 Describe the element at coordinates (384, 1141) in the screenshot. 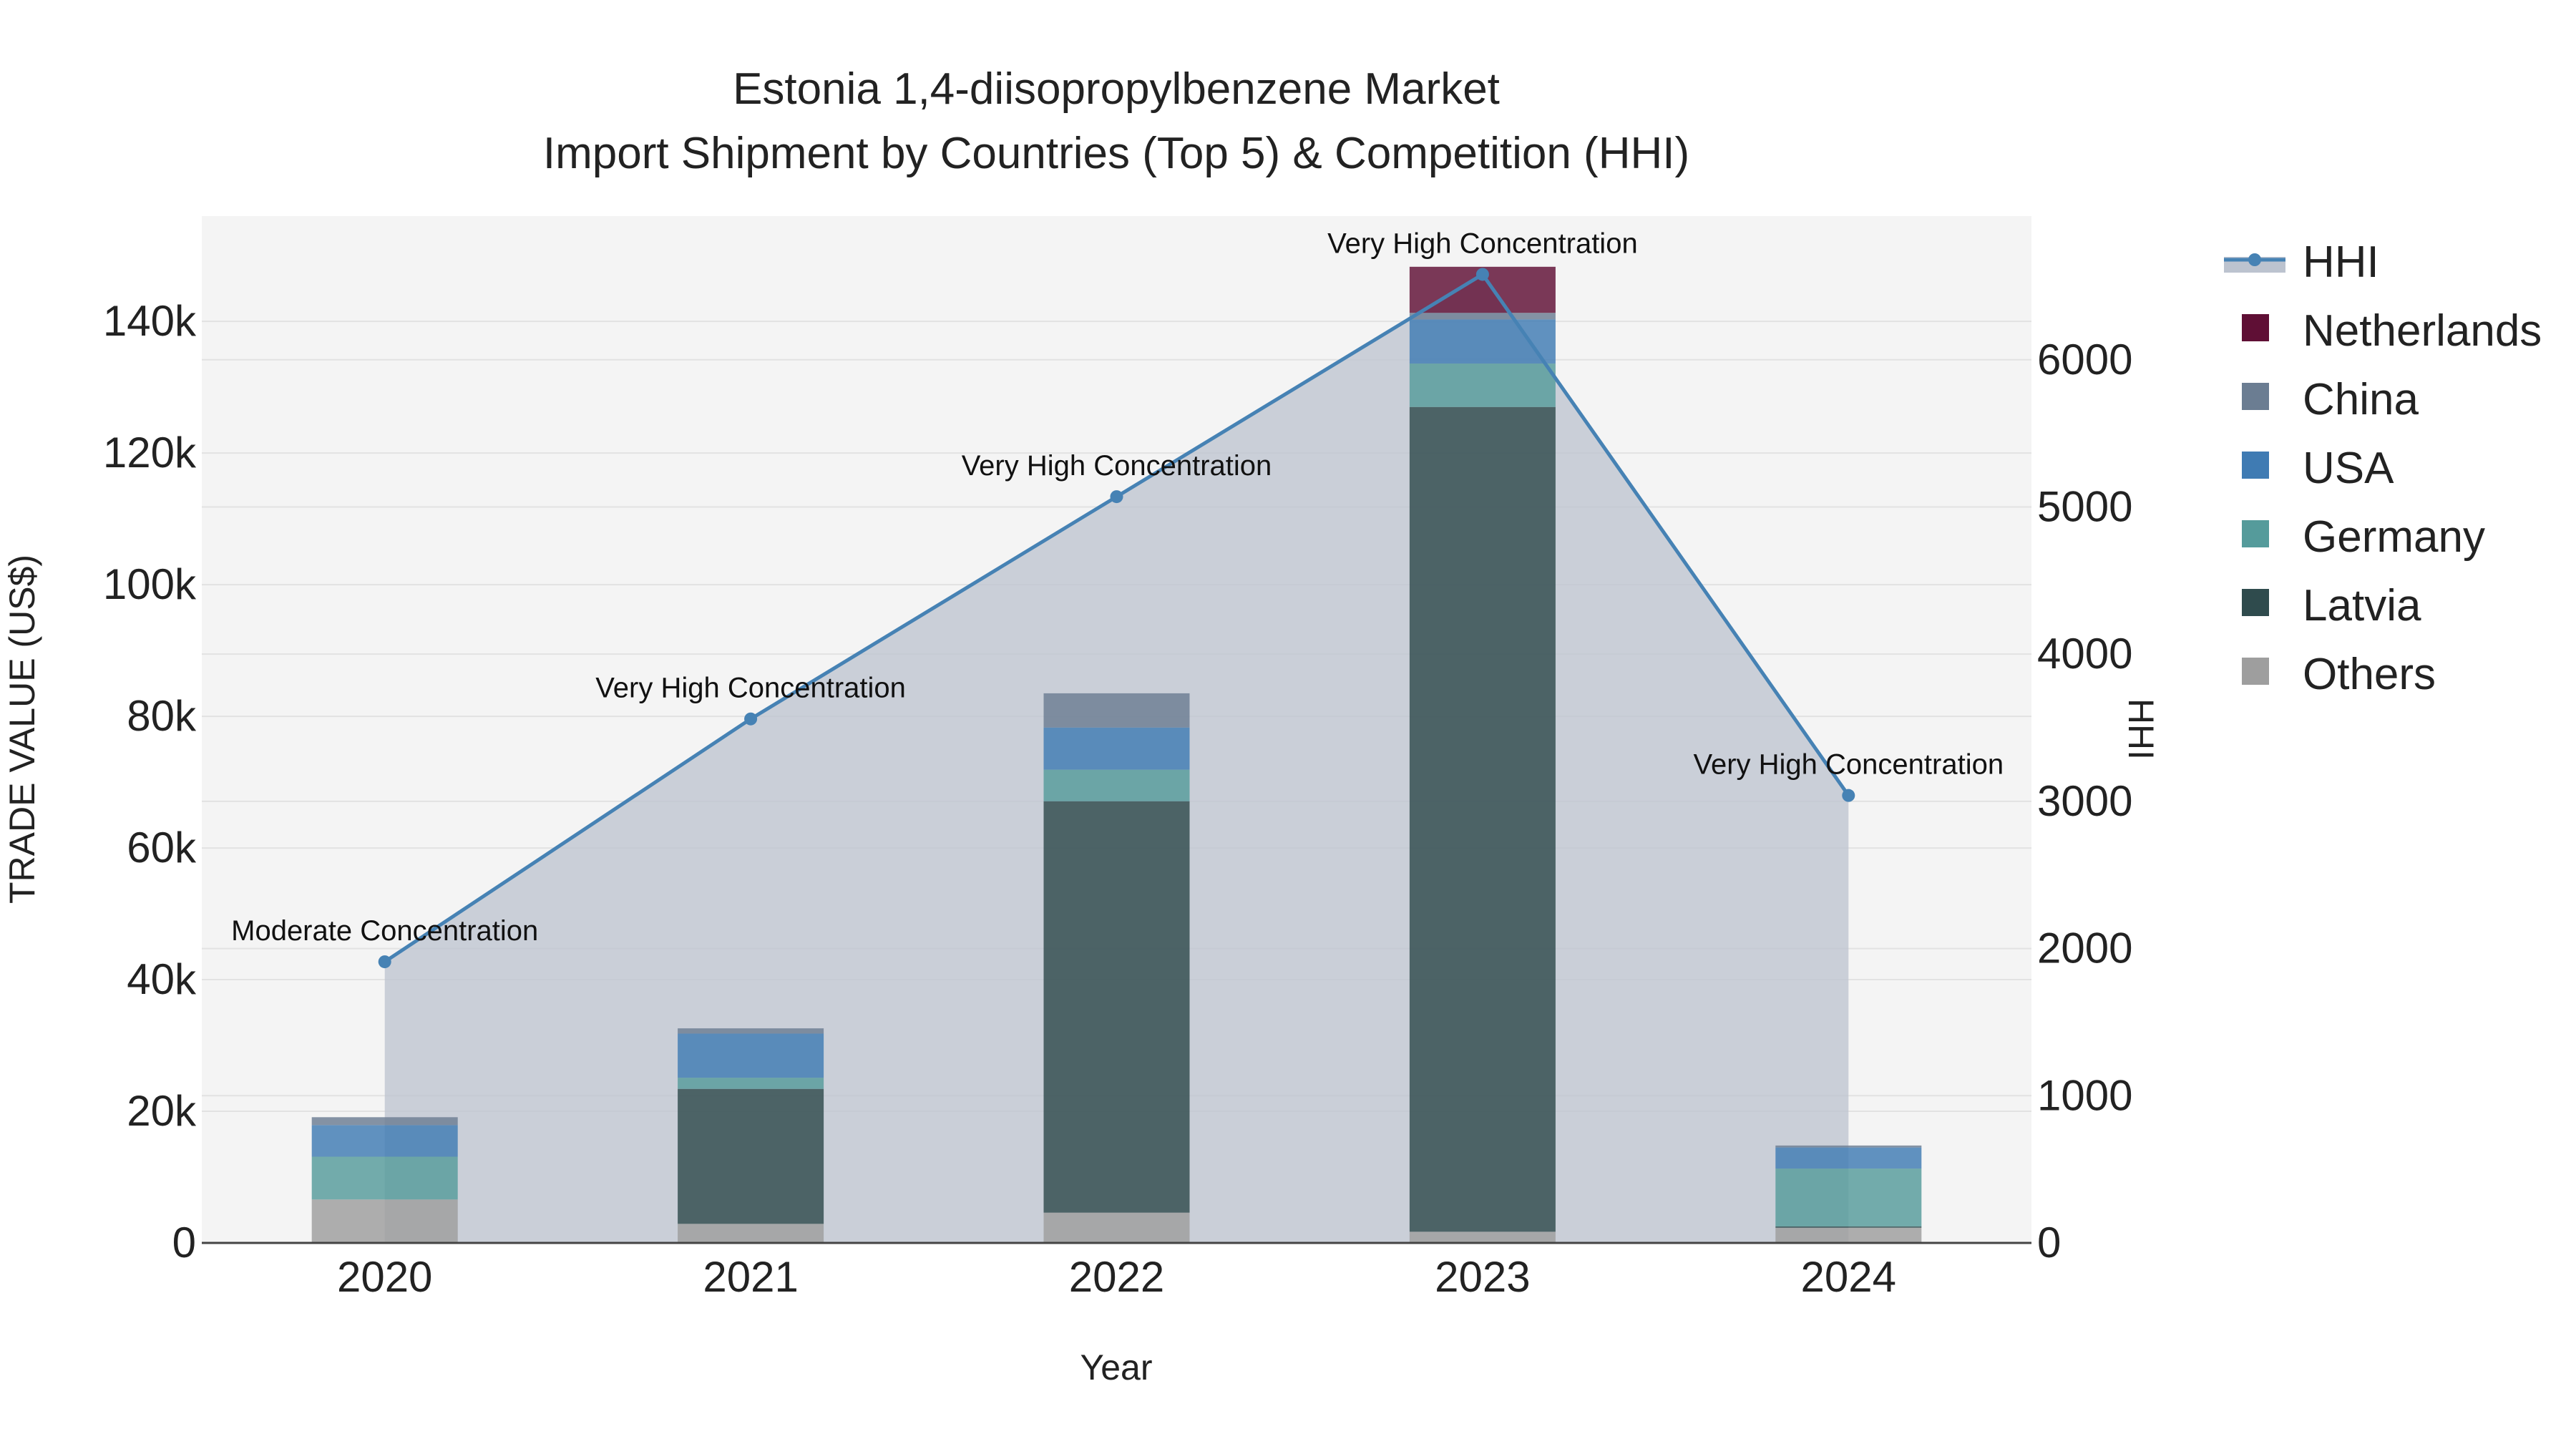

I see `bar-usa-2020` at that location.